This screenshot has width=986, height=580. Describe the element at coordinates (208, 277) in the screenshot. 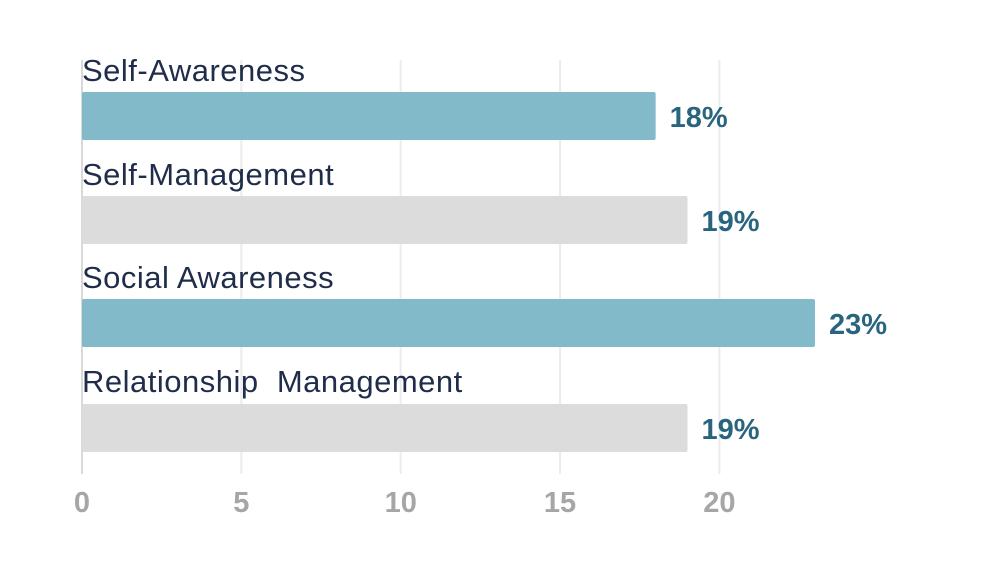

I see `category-label-2: Social Awareness` at that location.